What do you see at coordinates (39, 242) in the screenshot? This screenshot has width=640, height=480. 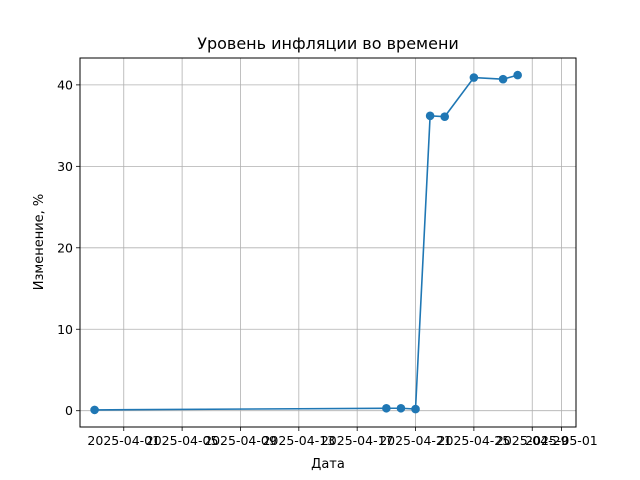 I see `y-axis-label: Изменение, %` at bounding box center [39, 242].